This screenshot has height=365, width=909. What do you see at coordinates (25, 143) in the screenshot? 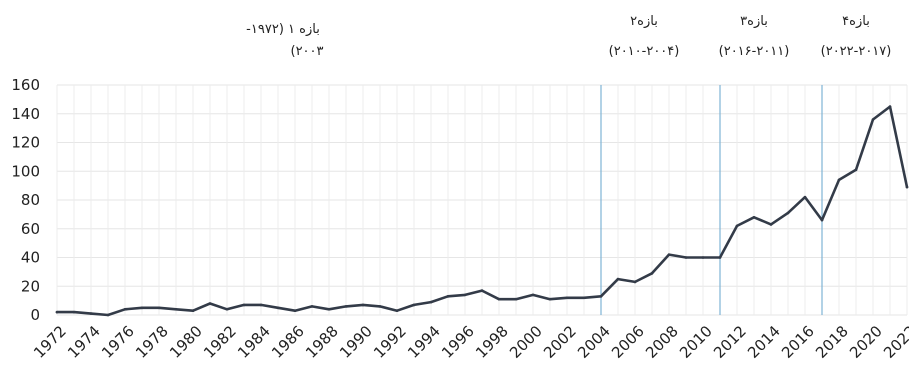
I see `y-tick-label: 120` at bounding box center [25, 143].